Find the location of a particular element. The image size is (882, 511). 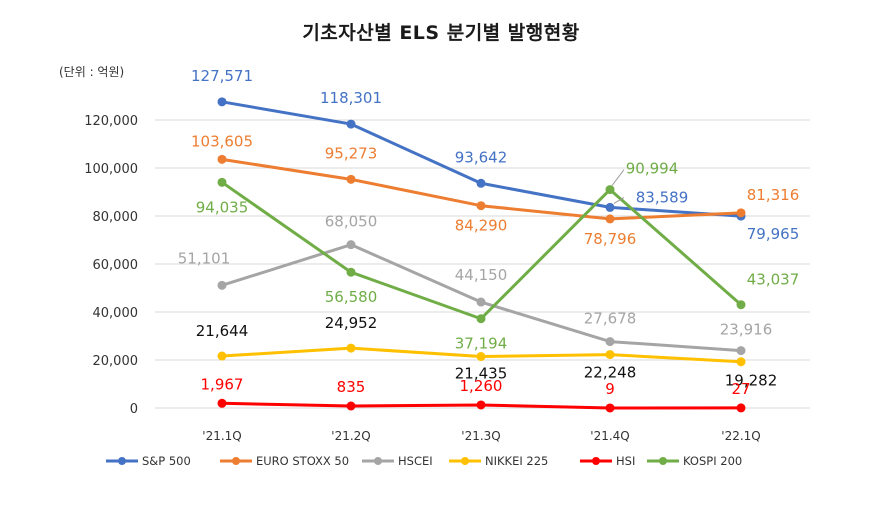

data-label: 37,194 is located at coordinates (481, 344).